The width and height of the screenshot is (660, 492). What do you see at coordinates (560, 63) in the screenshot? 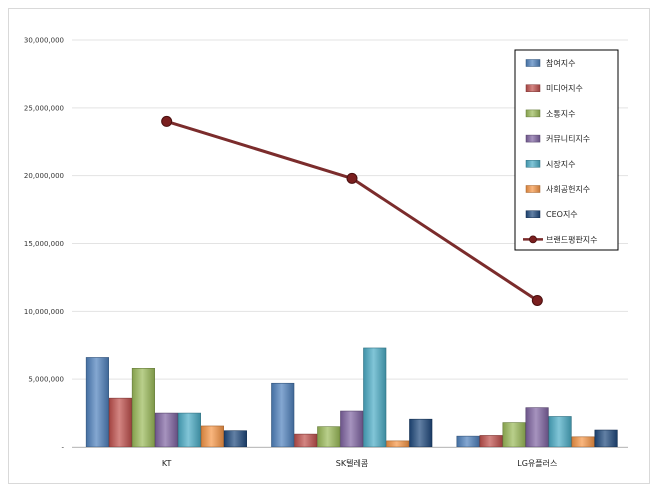
I see `legend-label: 참여지수` at bounding box center [560, 63].